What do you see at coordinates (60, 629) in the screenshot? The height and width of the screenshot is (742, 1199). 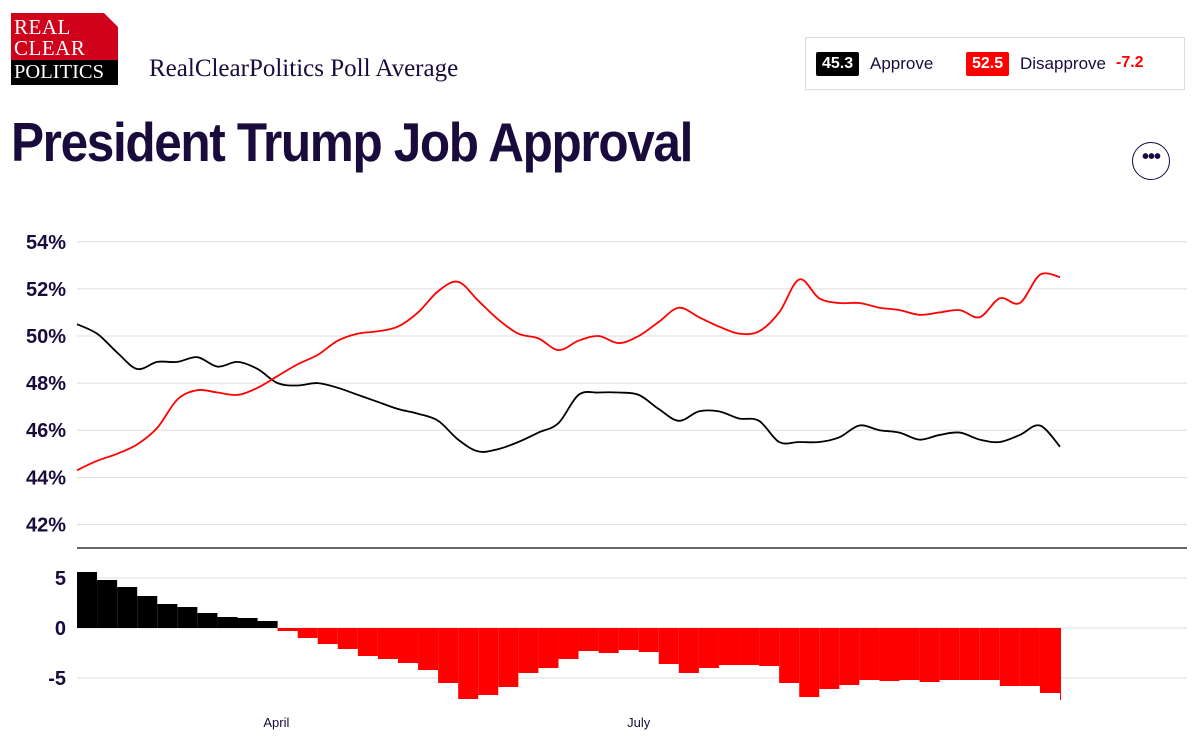 I see `spread-tick-label: 0` at bounding box center [60, 629].